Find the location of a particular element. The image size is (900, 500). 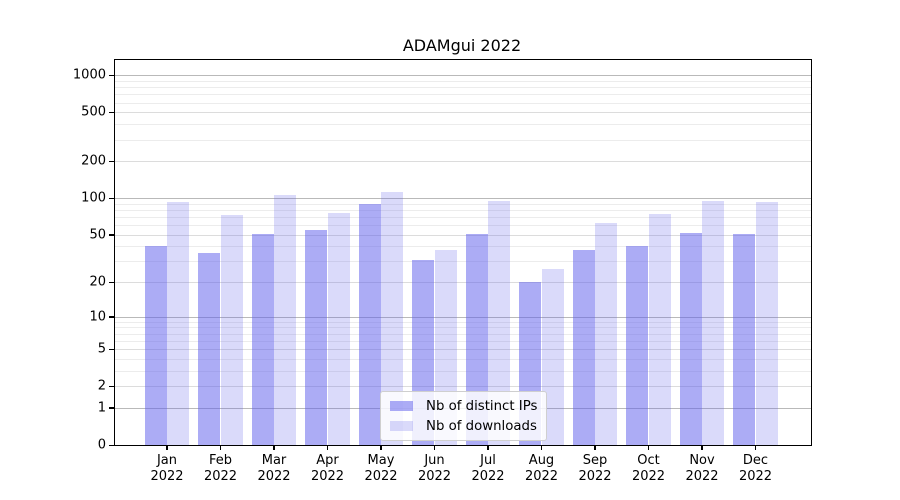

x-label-month: Oct is located at coordinates (648, 460).